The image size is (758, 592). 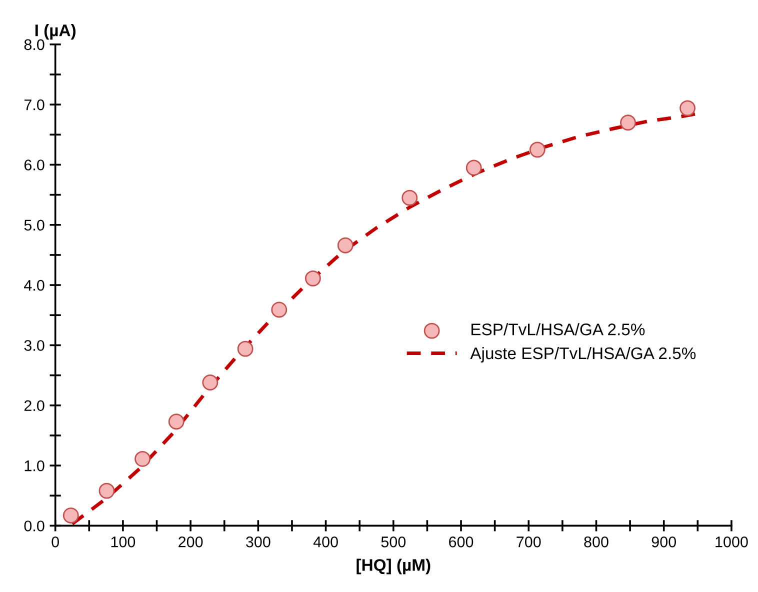 What do you see at coordinates (34, 345) in the screenshot?
I see `y-tick-label: 3.0` at bounding box center [34, 345].